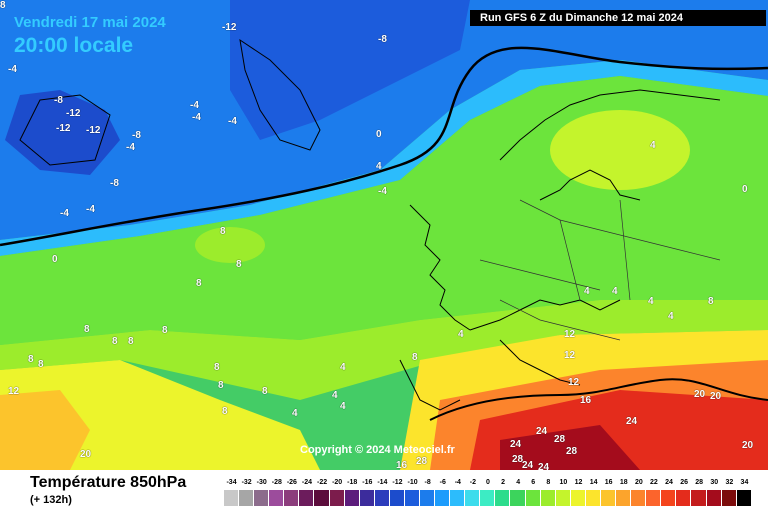 The image size is (768, 512). What do you see at coordinates (246, 482) in the screenshot?
I see `legend-tick-label: -32` at bounding box center [246, 482].